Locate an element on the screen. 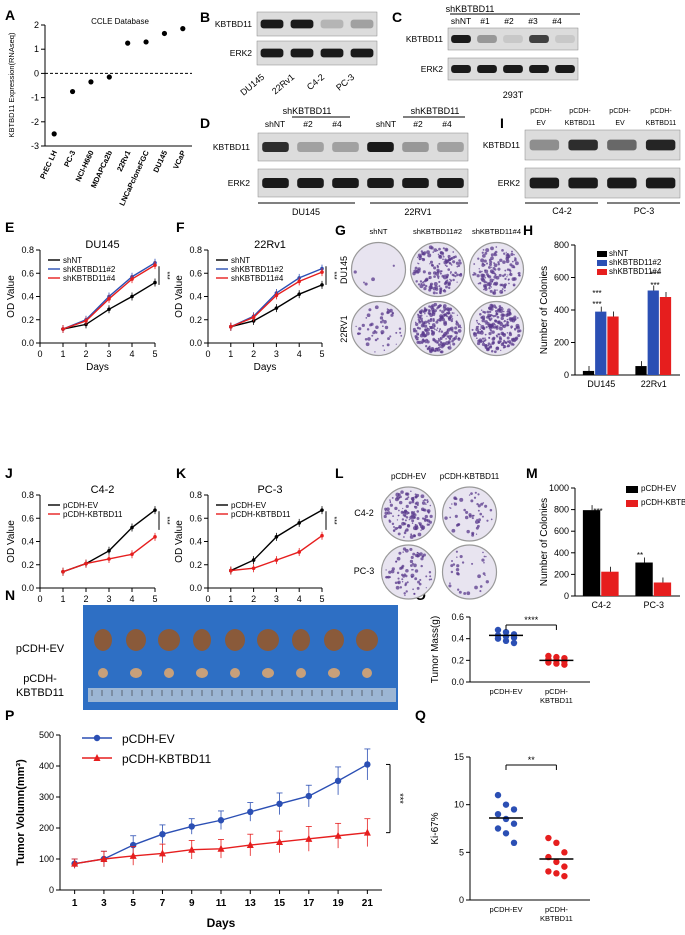 The height and width of the screenshot is (935, 685). blot-d-lane-label: shNT is located at coordinates (275, 124).